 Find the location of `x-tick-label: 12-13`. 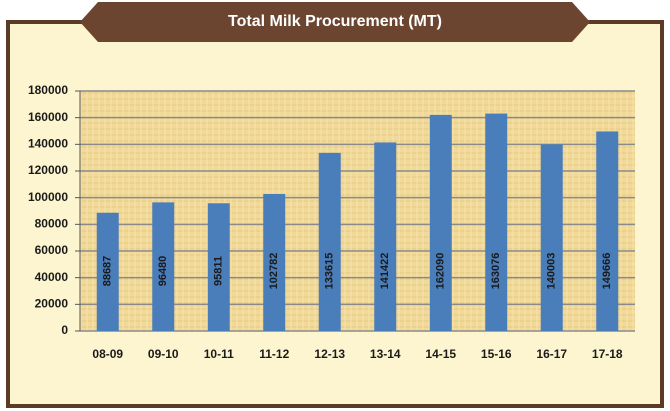

x-tick-label: 12-13 is located at coordinates (329, 354).